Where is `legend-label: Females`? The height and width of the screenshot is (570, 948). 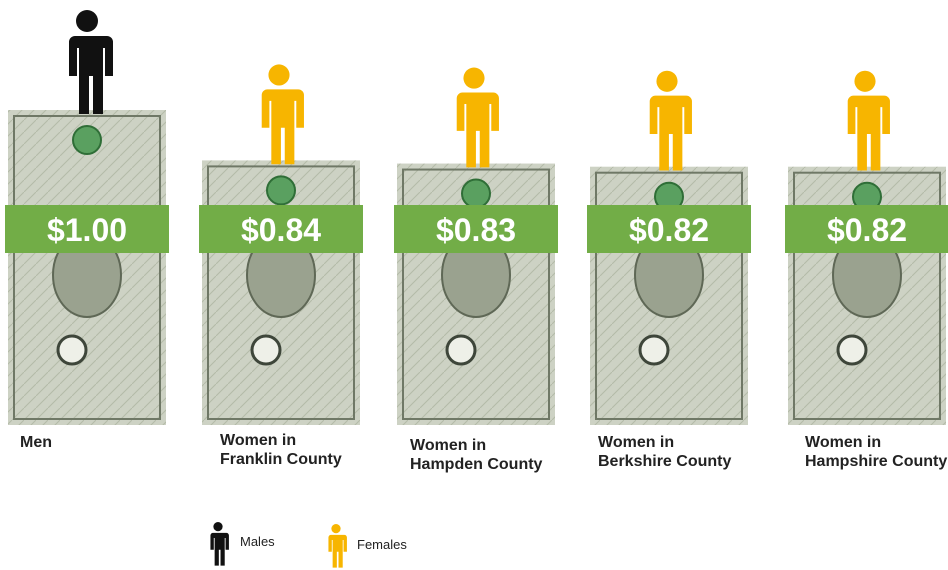
legend-label: Females is located at coordinates (382, 544).